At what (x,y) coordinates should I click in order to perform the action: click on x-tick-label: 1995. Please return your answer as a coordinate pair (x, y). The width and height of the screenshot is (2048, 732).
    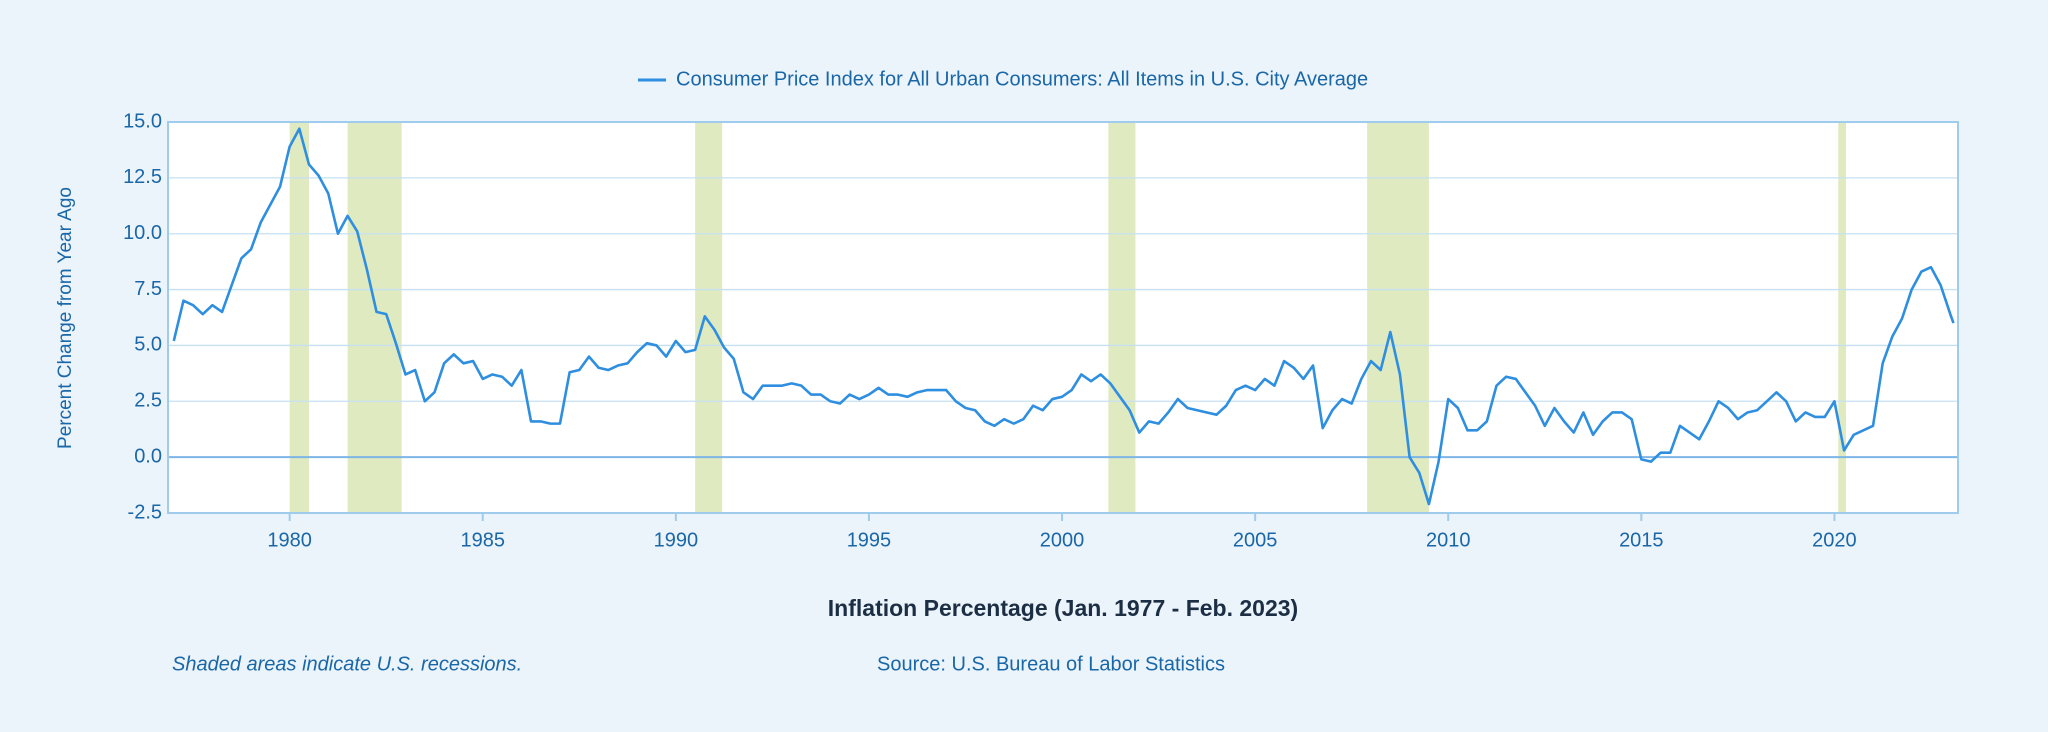
    Looking at the image, I should click on (869, 540).